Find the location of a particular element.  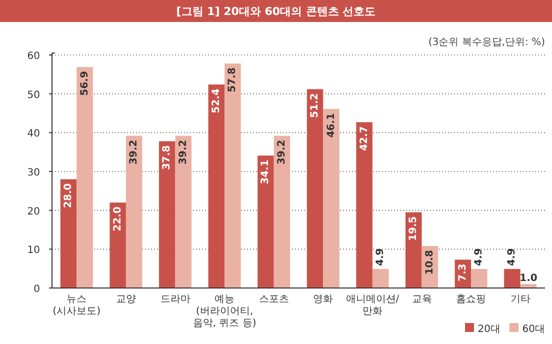

x-tick-label: 영화 is located at coordinates (323, 299).